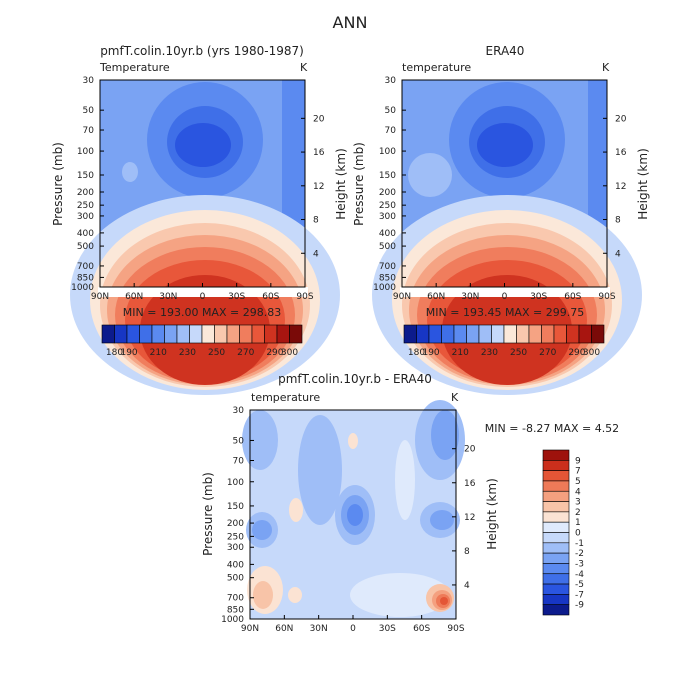 Image resolution: width=700 pixels, height=700 pixels. Describe the element at coordinates (579, 606) in the screenshot. I see `colorbar-label: -9` at that location.